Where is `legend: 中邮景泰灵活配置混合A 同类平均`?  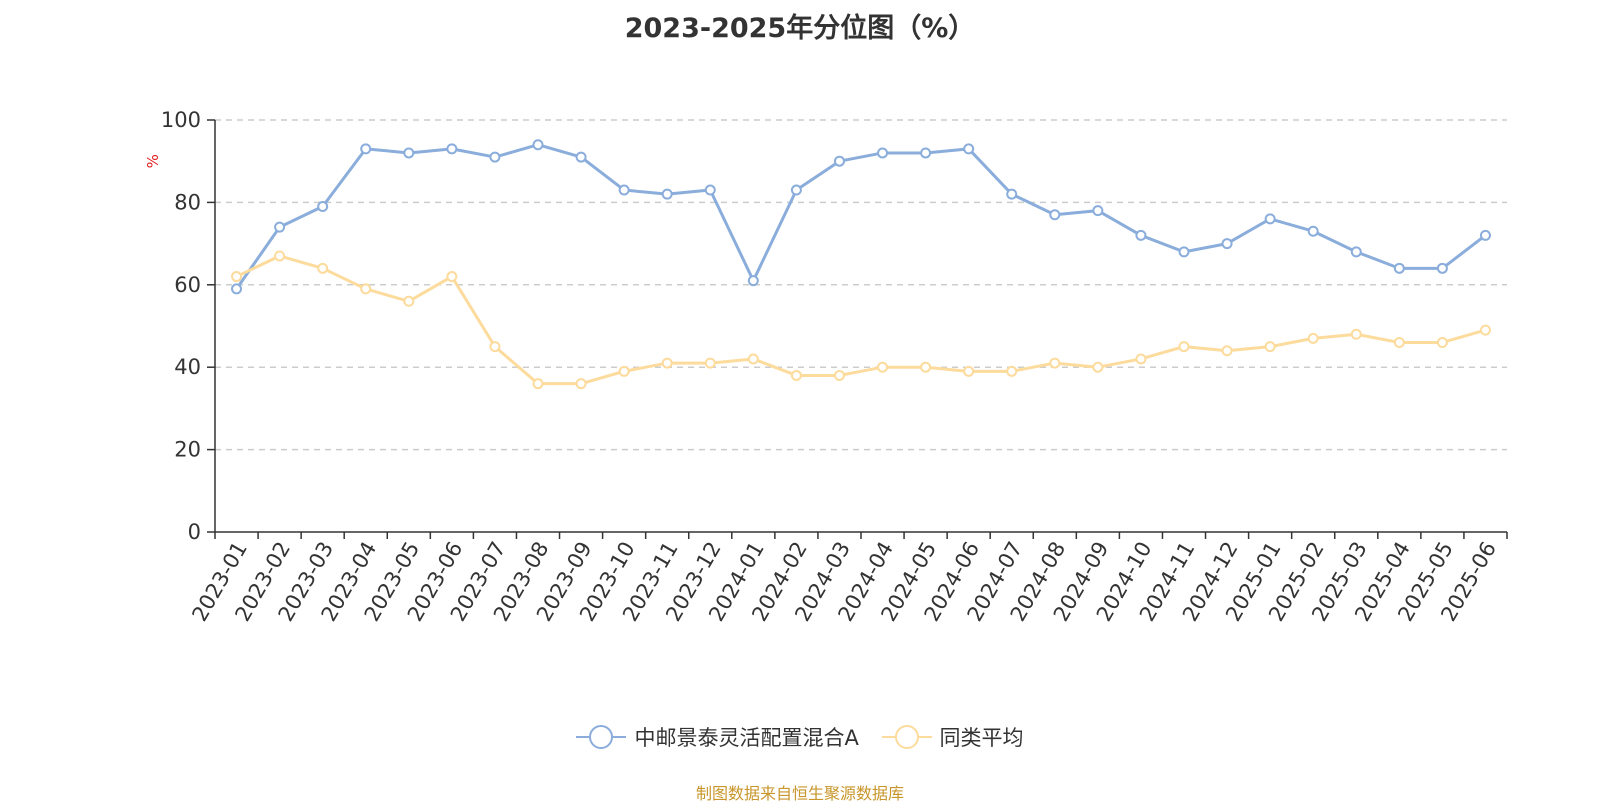
legend: 中邮景泰灵活配置混合A 同类平均 is located at coordinates (800, 738).